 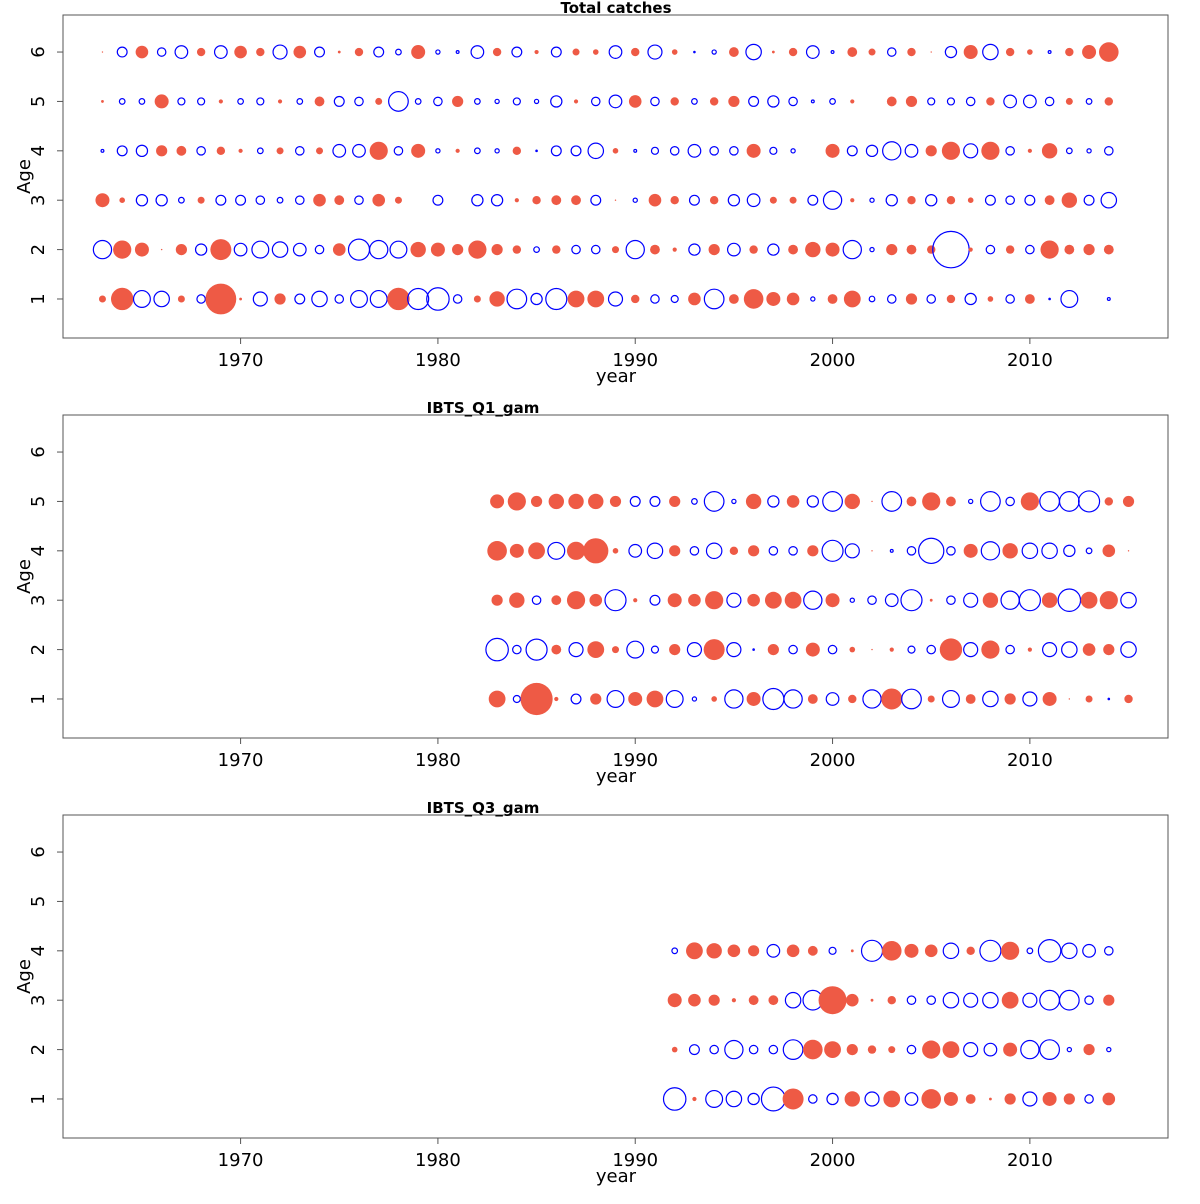 What do you see at coordinates (483, 408) in the screenshot?
I see `panel-title: IBTS_Q1_gam` at bounding box center [483, 408].